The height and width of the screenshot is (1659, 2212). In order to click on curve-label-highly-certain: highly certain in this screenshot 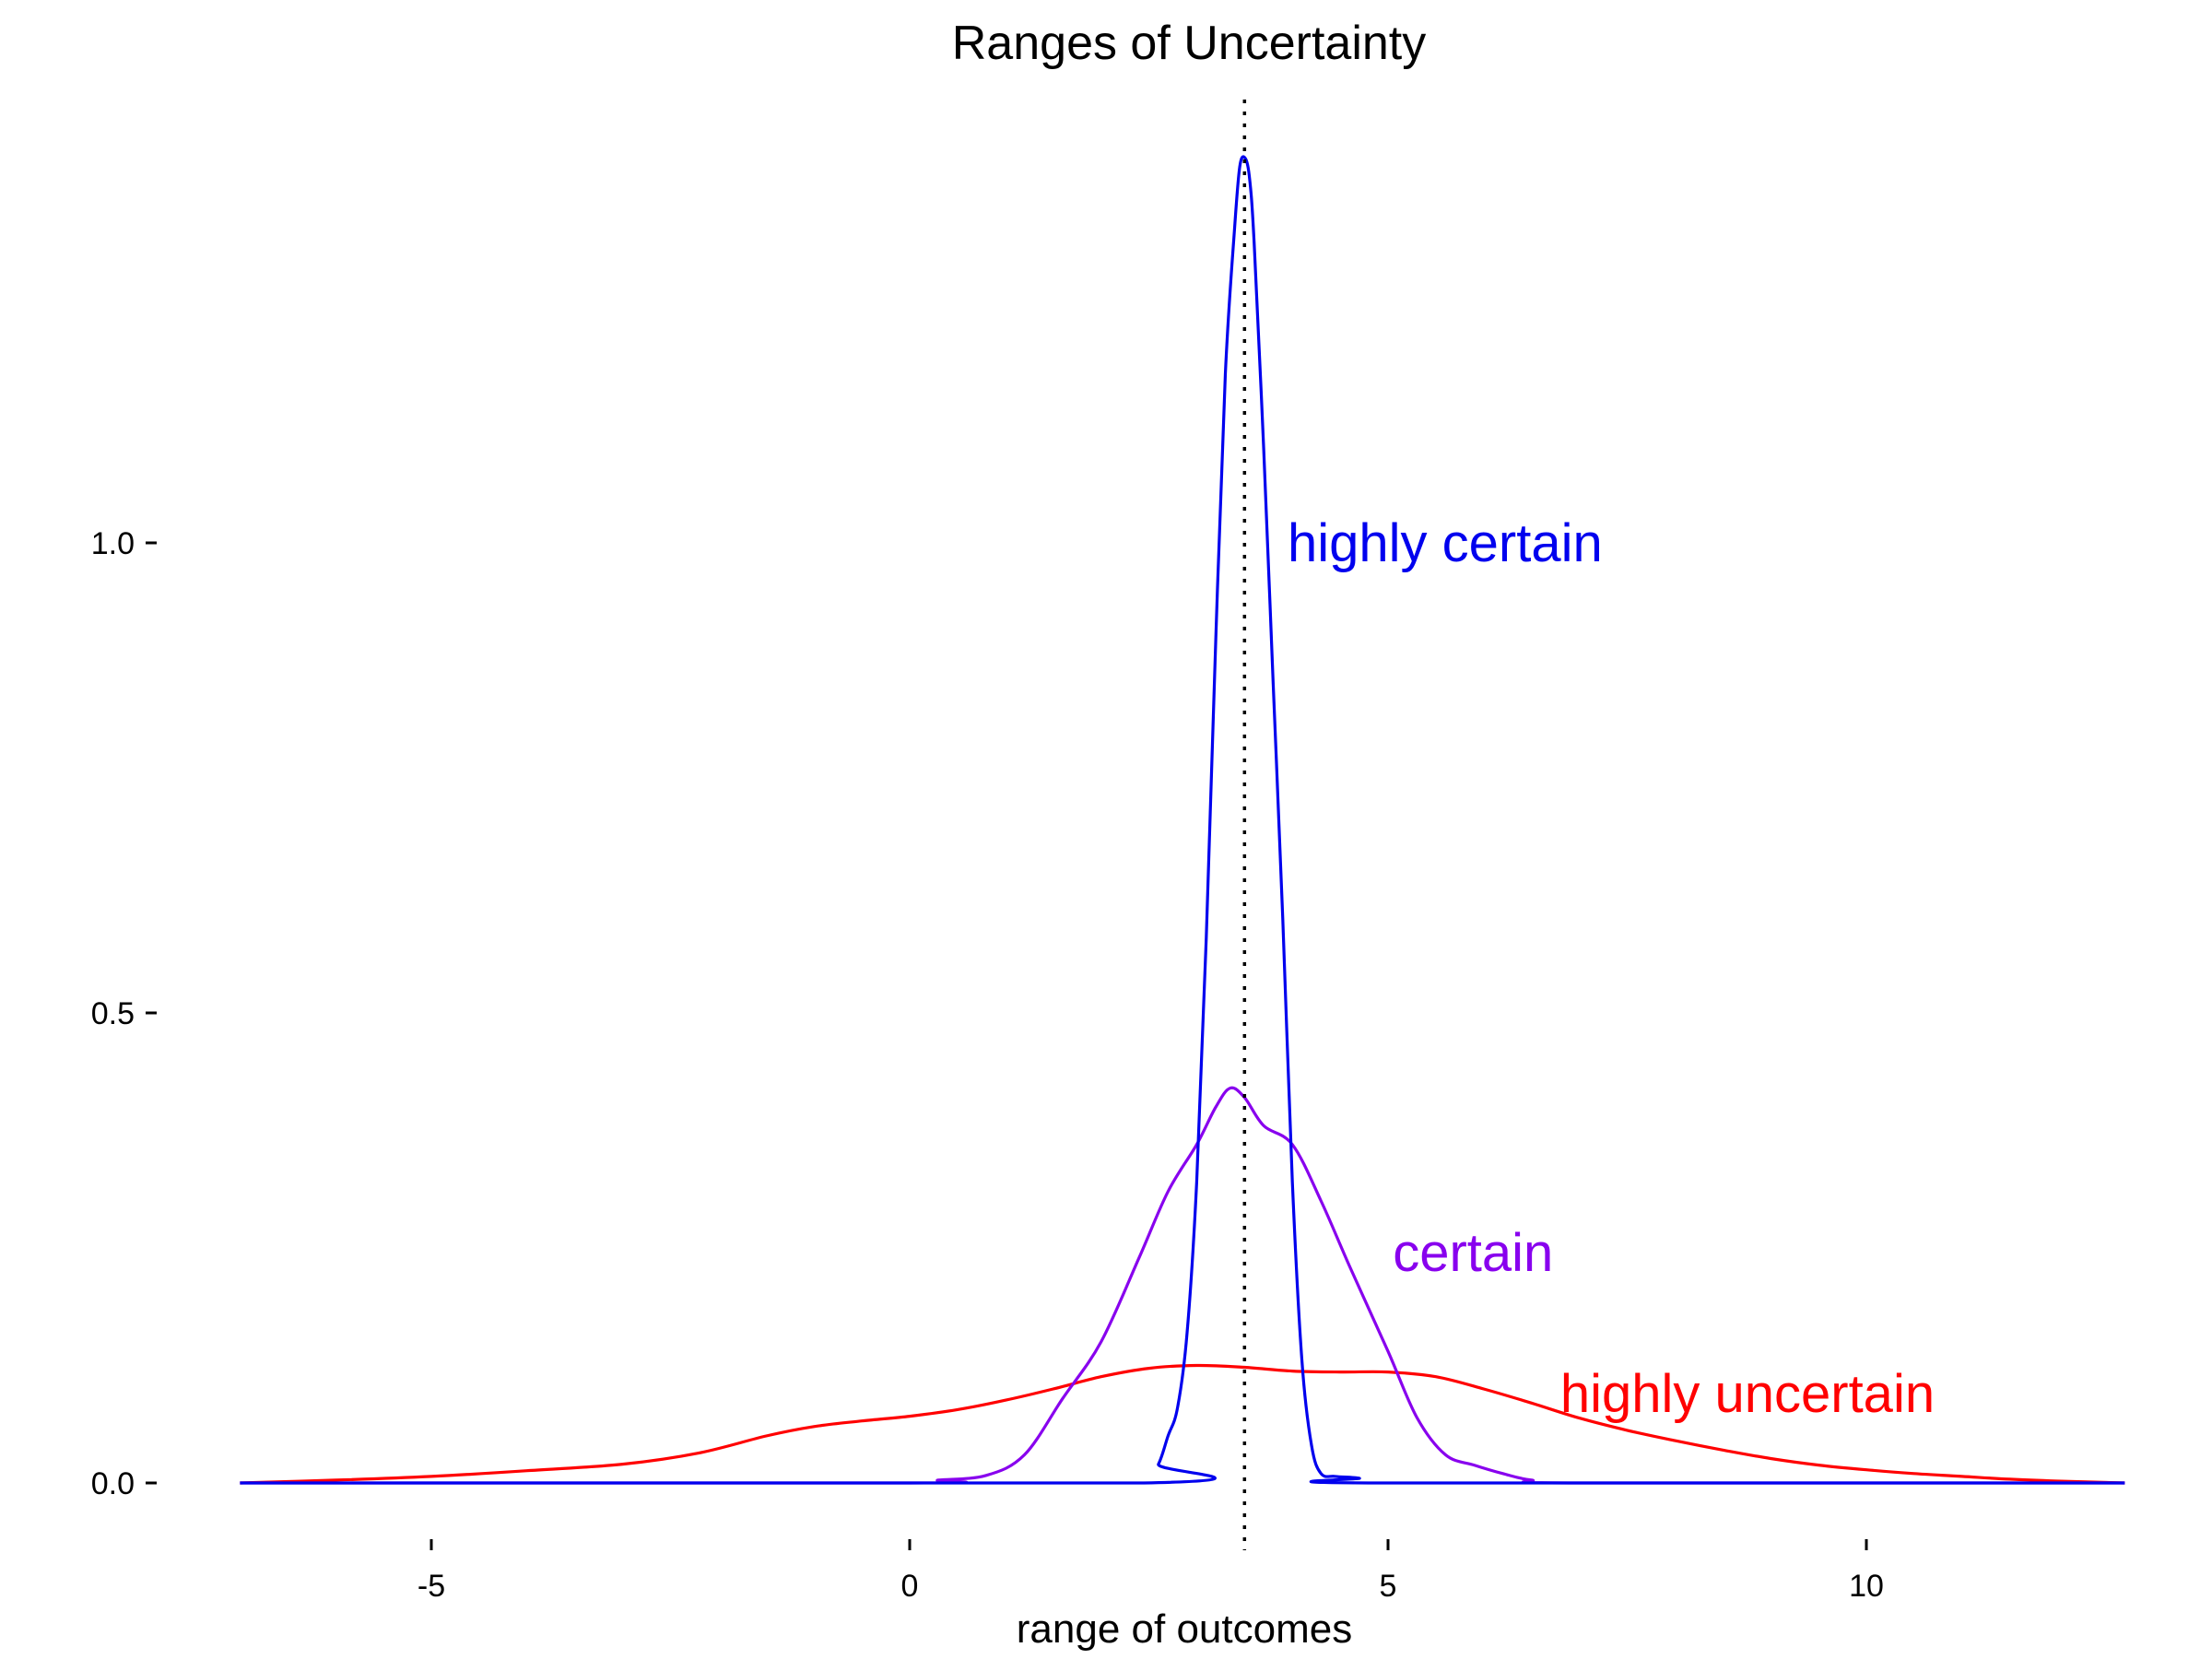, I will do `click(1445, 543)`.